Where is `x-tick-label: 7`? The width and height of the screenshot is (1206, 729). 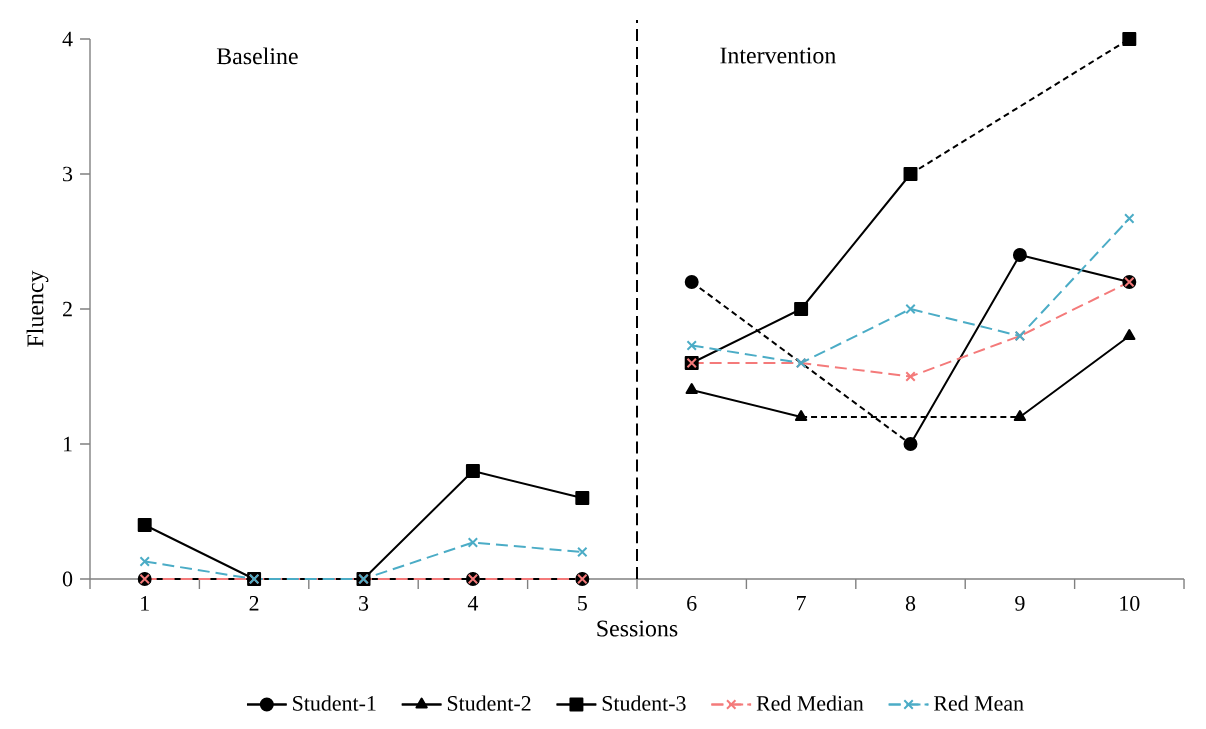
x-tick-label: 7 is located at coordinates (801, 603).